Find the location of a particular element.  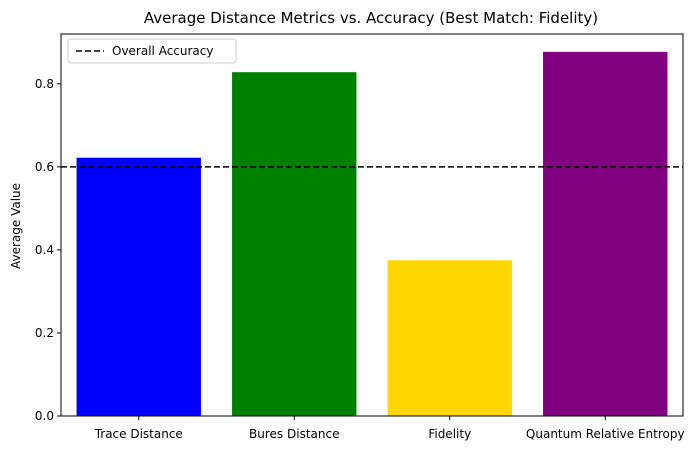

y-tick-label: 0.4 is located at coordinates (44, 250).